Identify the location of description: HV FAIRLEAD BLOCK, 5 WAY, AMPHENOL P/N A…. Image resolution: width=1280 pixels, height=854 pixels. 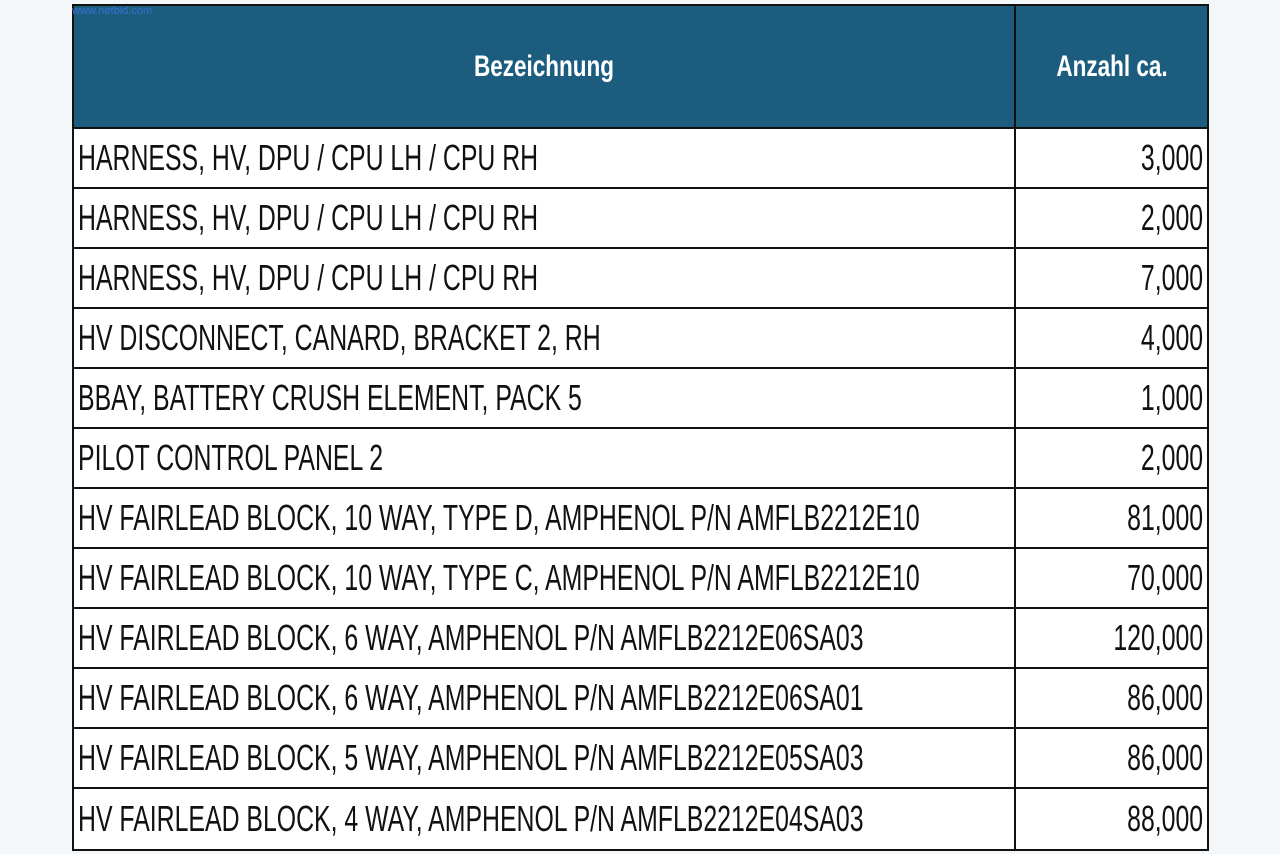
(471, 757).